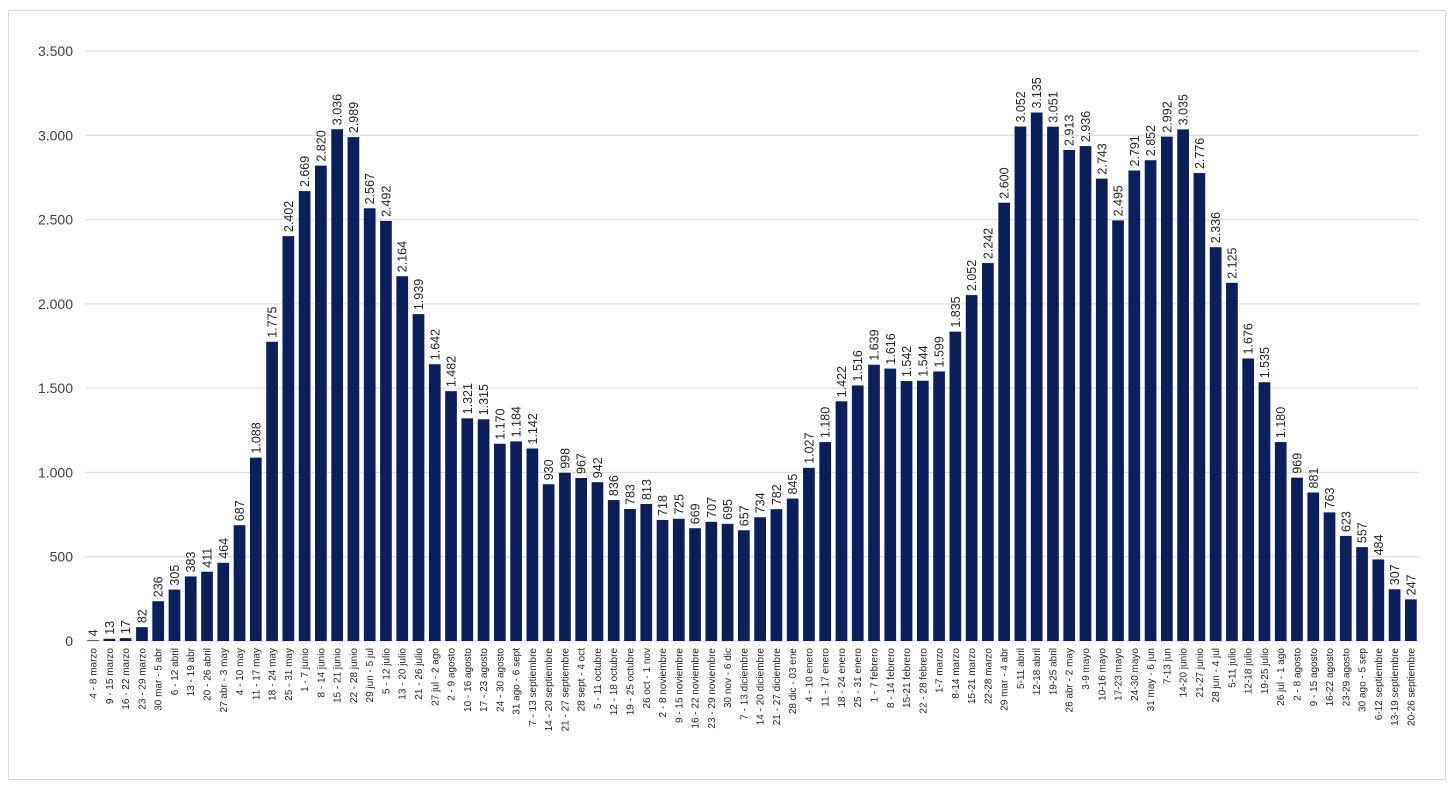  I want to click on category-label: 12-18 julio, so click(1249, 671).